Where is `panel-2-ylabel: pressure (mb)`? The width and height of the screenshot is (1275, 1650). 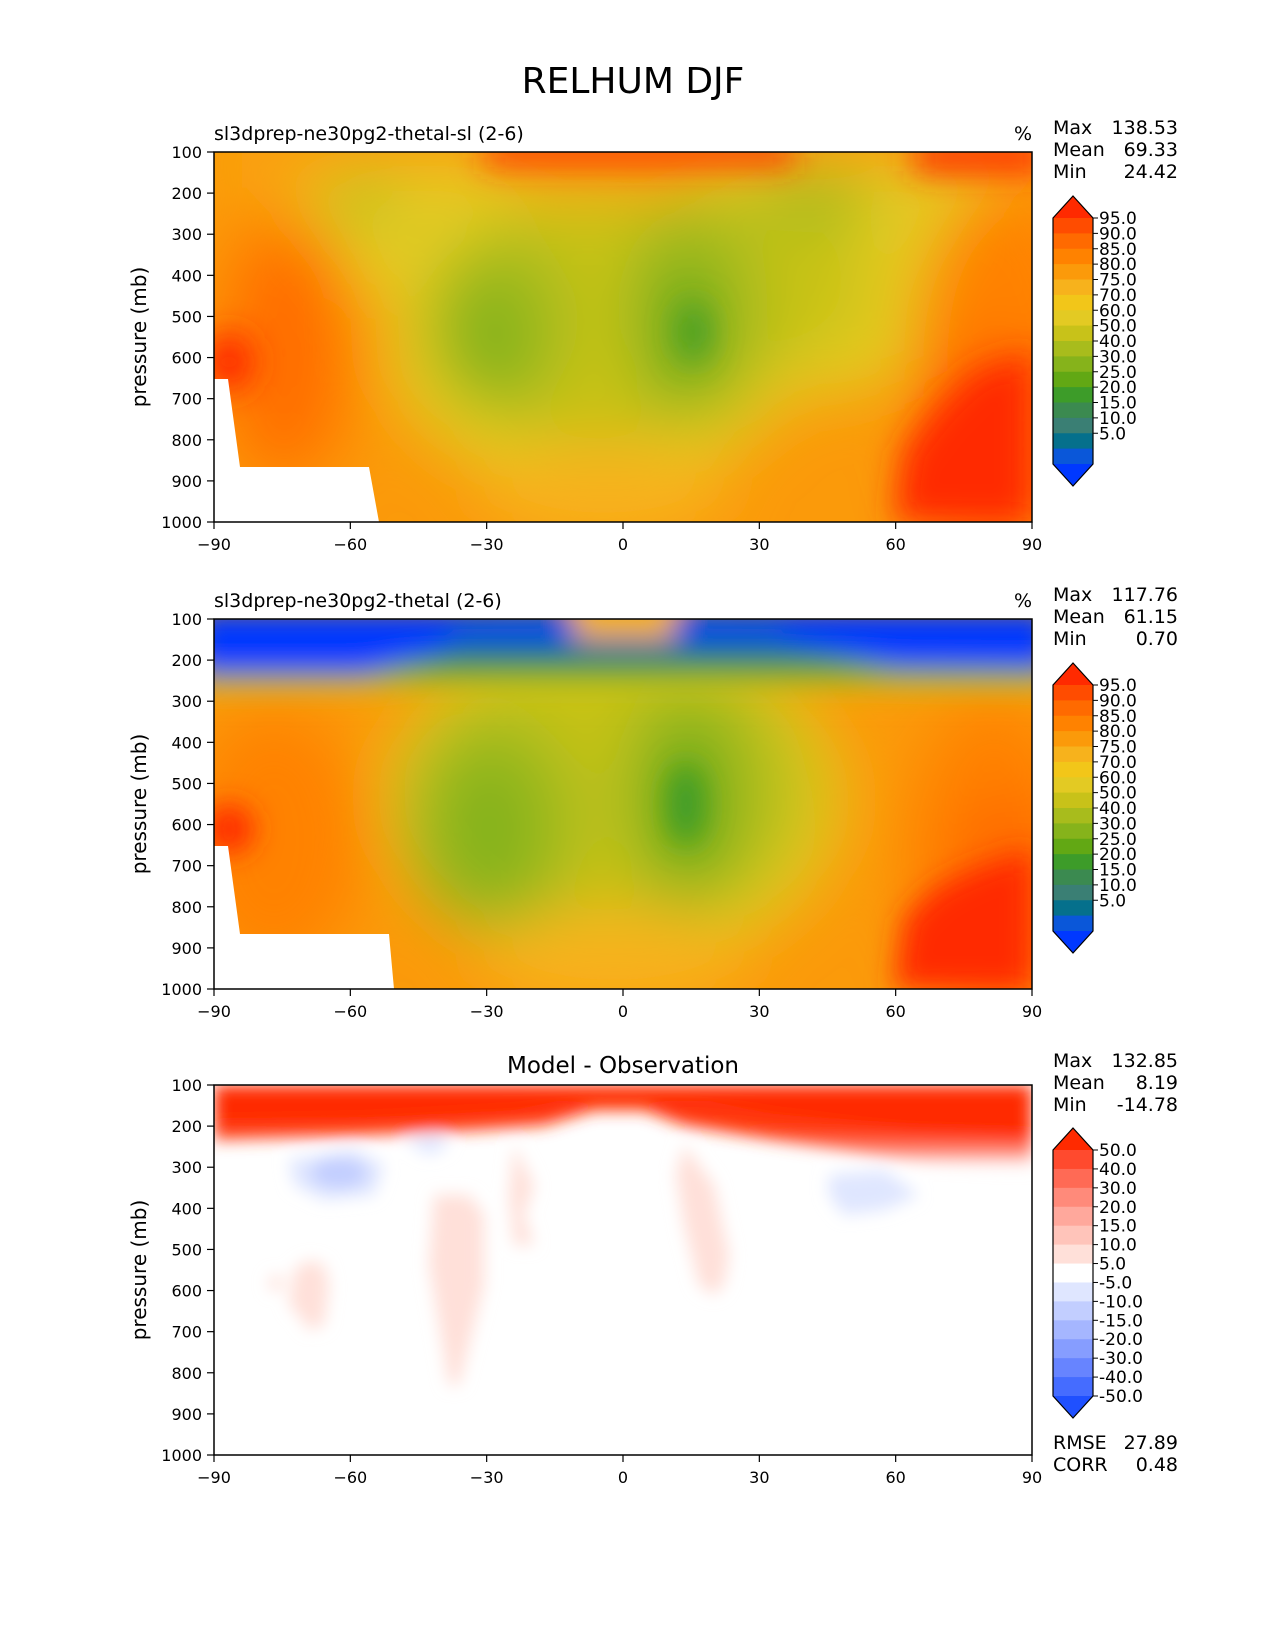 panel-2-ylabel: pressure (mb) is located at coordinates (139, 804).